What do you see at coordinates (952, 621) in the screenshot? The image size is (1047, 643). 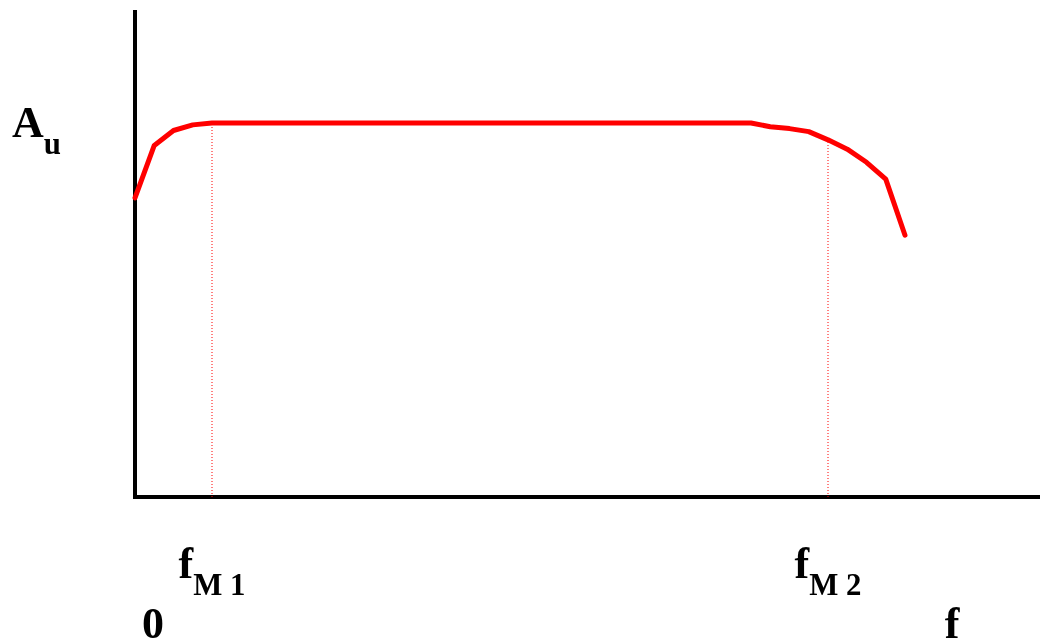 I see `x-axis-title: f` at bounding box center [952, 621].